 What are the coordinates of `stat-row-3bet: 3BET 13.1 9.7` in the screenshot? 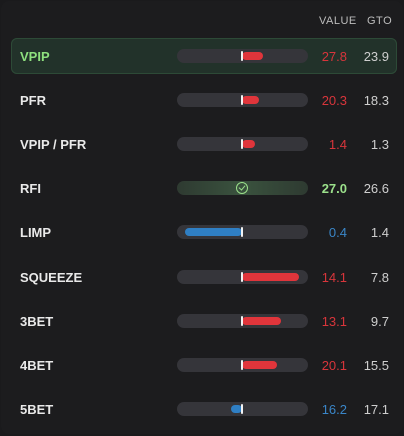 It's located at (204, 321).